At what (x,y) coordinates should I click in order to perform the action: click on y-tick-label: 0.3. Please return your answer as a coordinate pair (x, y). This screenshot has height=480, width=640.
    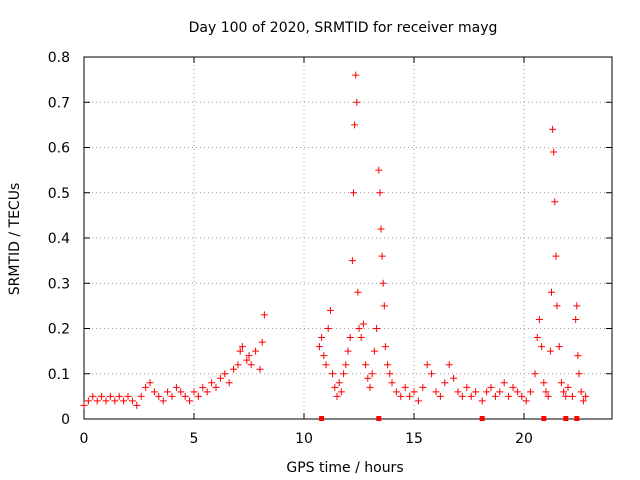
    Looking at the image, I should click on (59, 284).